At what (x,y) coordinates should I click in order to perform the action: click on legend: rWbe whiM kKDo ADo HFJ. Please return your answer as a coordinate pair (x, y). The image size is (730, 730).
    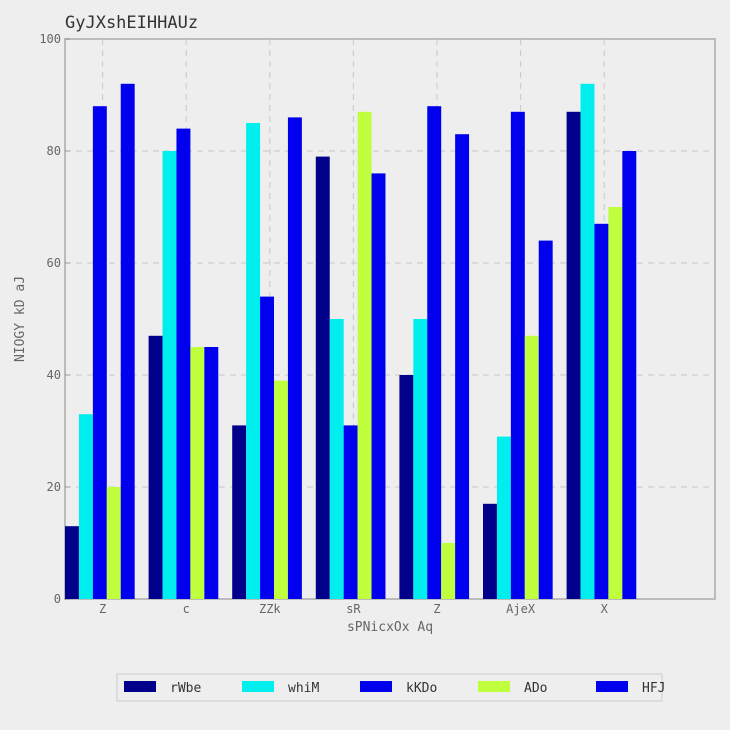
    Looking at the image, I should click on (390, 687).